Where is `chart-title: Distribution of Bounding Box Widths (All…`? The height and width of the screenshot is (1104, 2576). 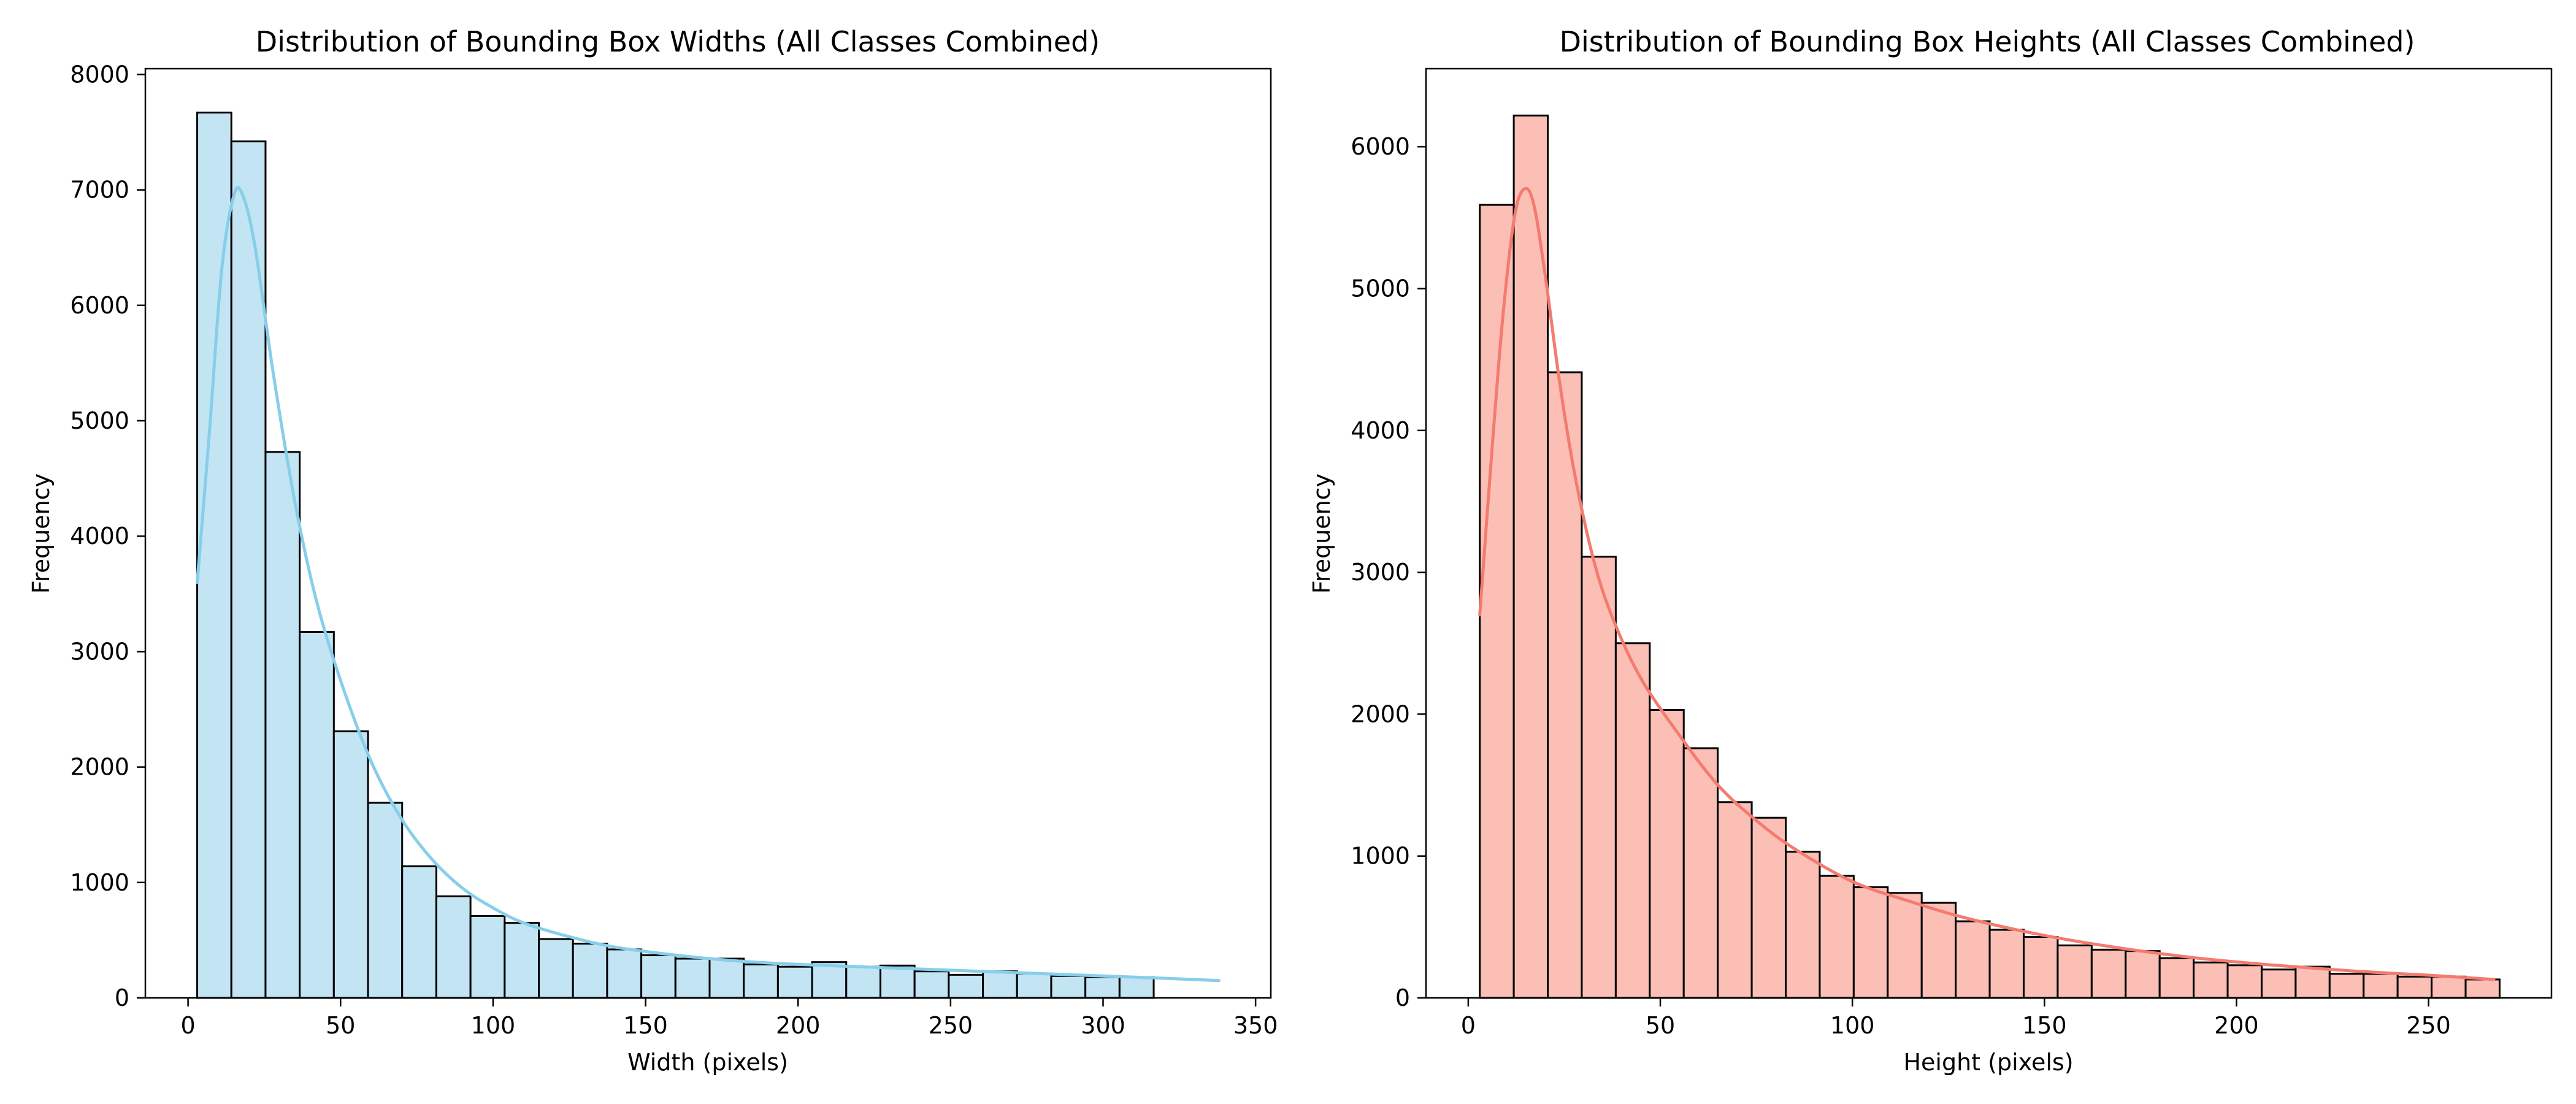
chart-title: Distribution of Bounding Box Widths (All… is located at coordinates (678, 41).